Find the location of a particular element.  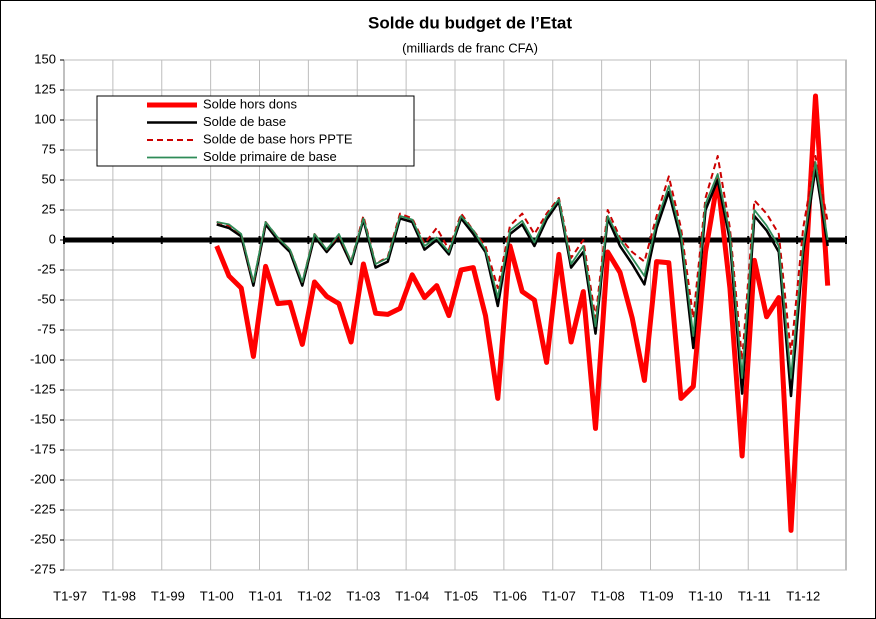

y-tick-label: -175 is located at coordinates (43, 448).